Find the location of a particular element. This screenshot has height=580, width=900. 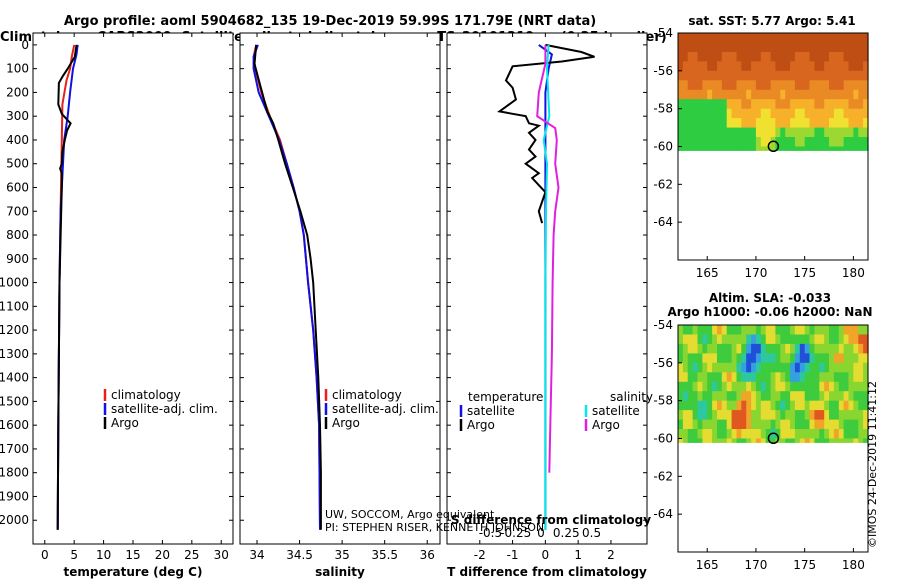

sst_map-argo-marker is located at coordinates (773, 146).